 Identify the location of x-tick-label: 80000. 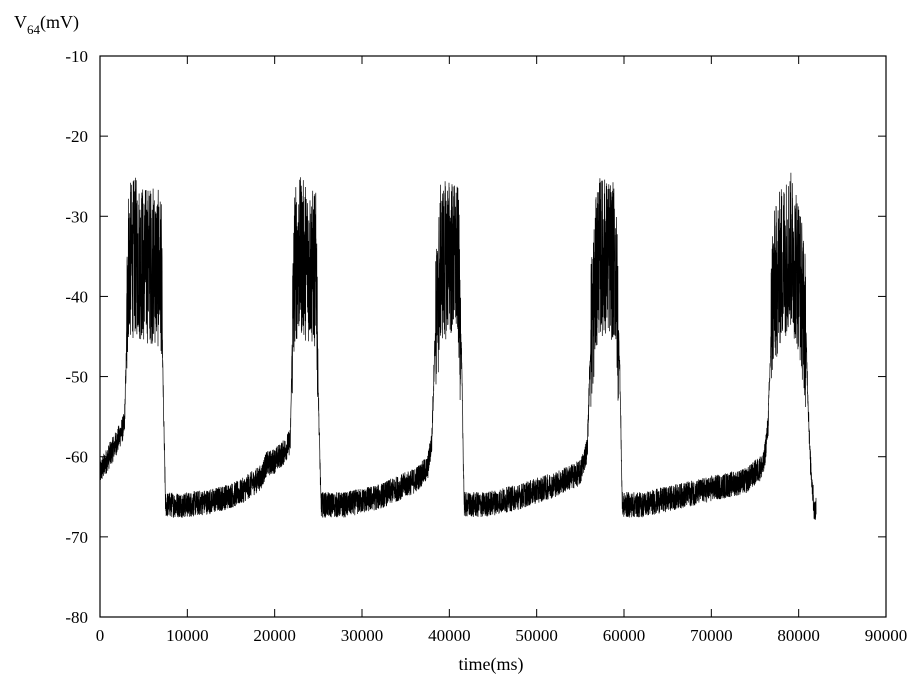
(798, 635).